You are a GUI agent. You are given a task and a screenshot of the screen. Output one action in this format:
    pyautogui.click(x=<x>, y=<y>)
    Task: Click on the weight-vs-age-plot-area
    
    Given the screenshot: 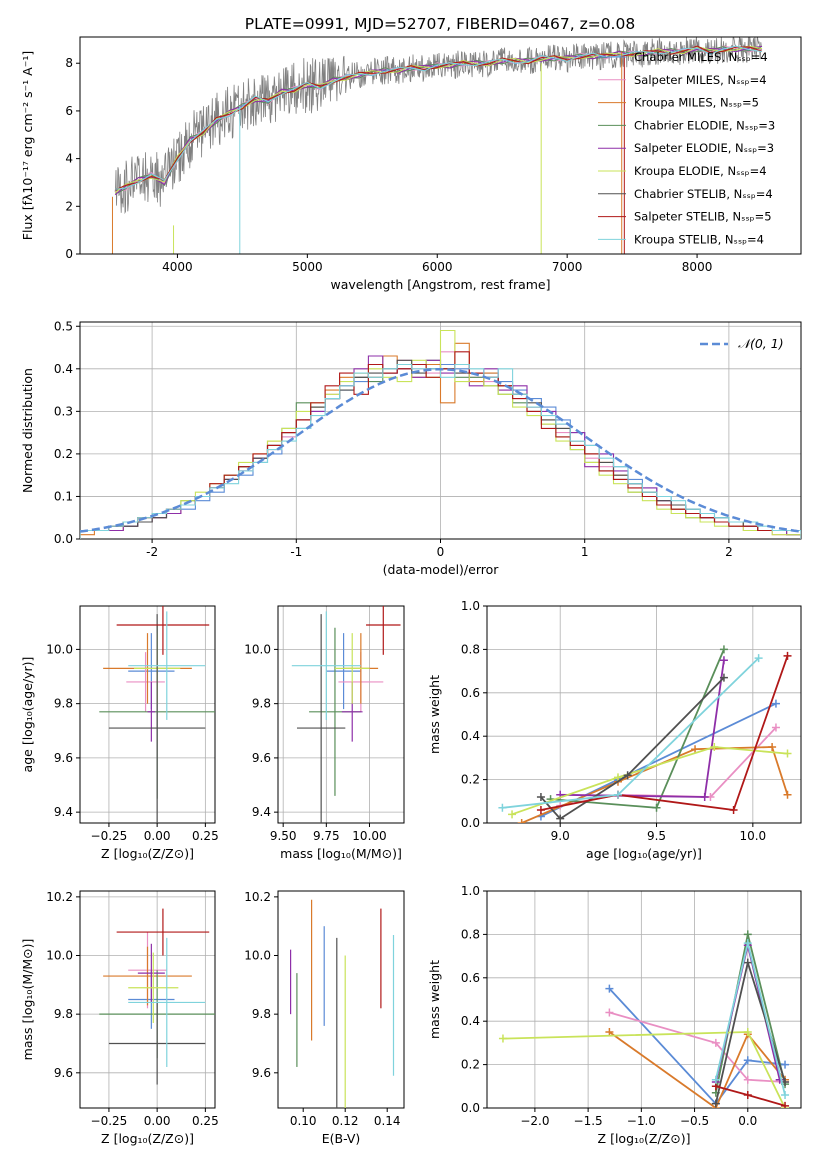 What is the action you would take?
    pyautogui.click(x=645, y=734)
    